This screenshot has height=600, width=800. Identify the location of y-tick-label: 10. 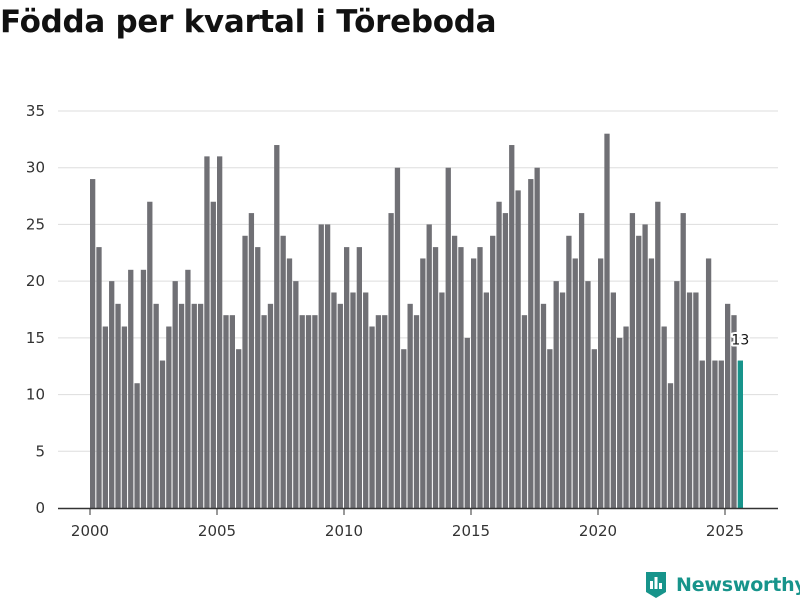
(35, 395).